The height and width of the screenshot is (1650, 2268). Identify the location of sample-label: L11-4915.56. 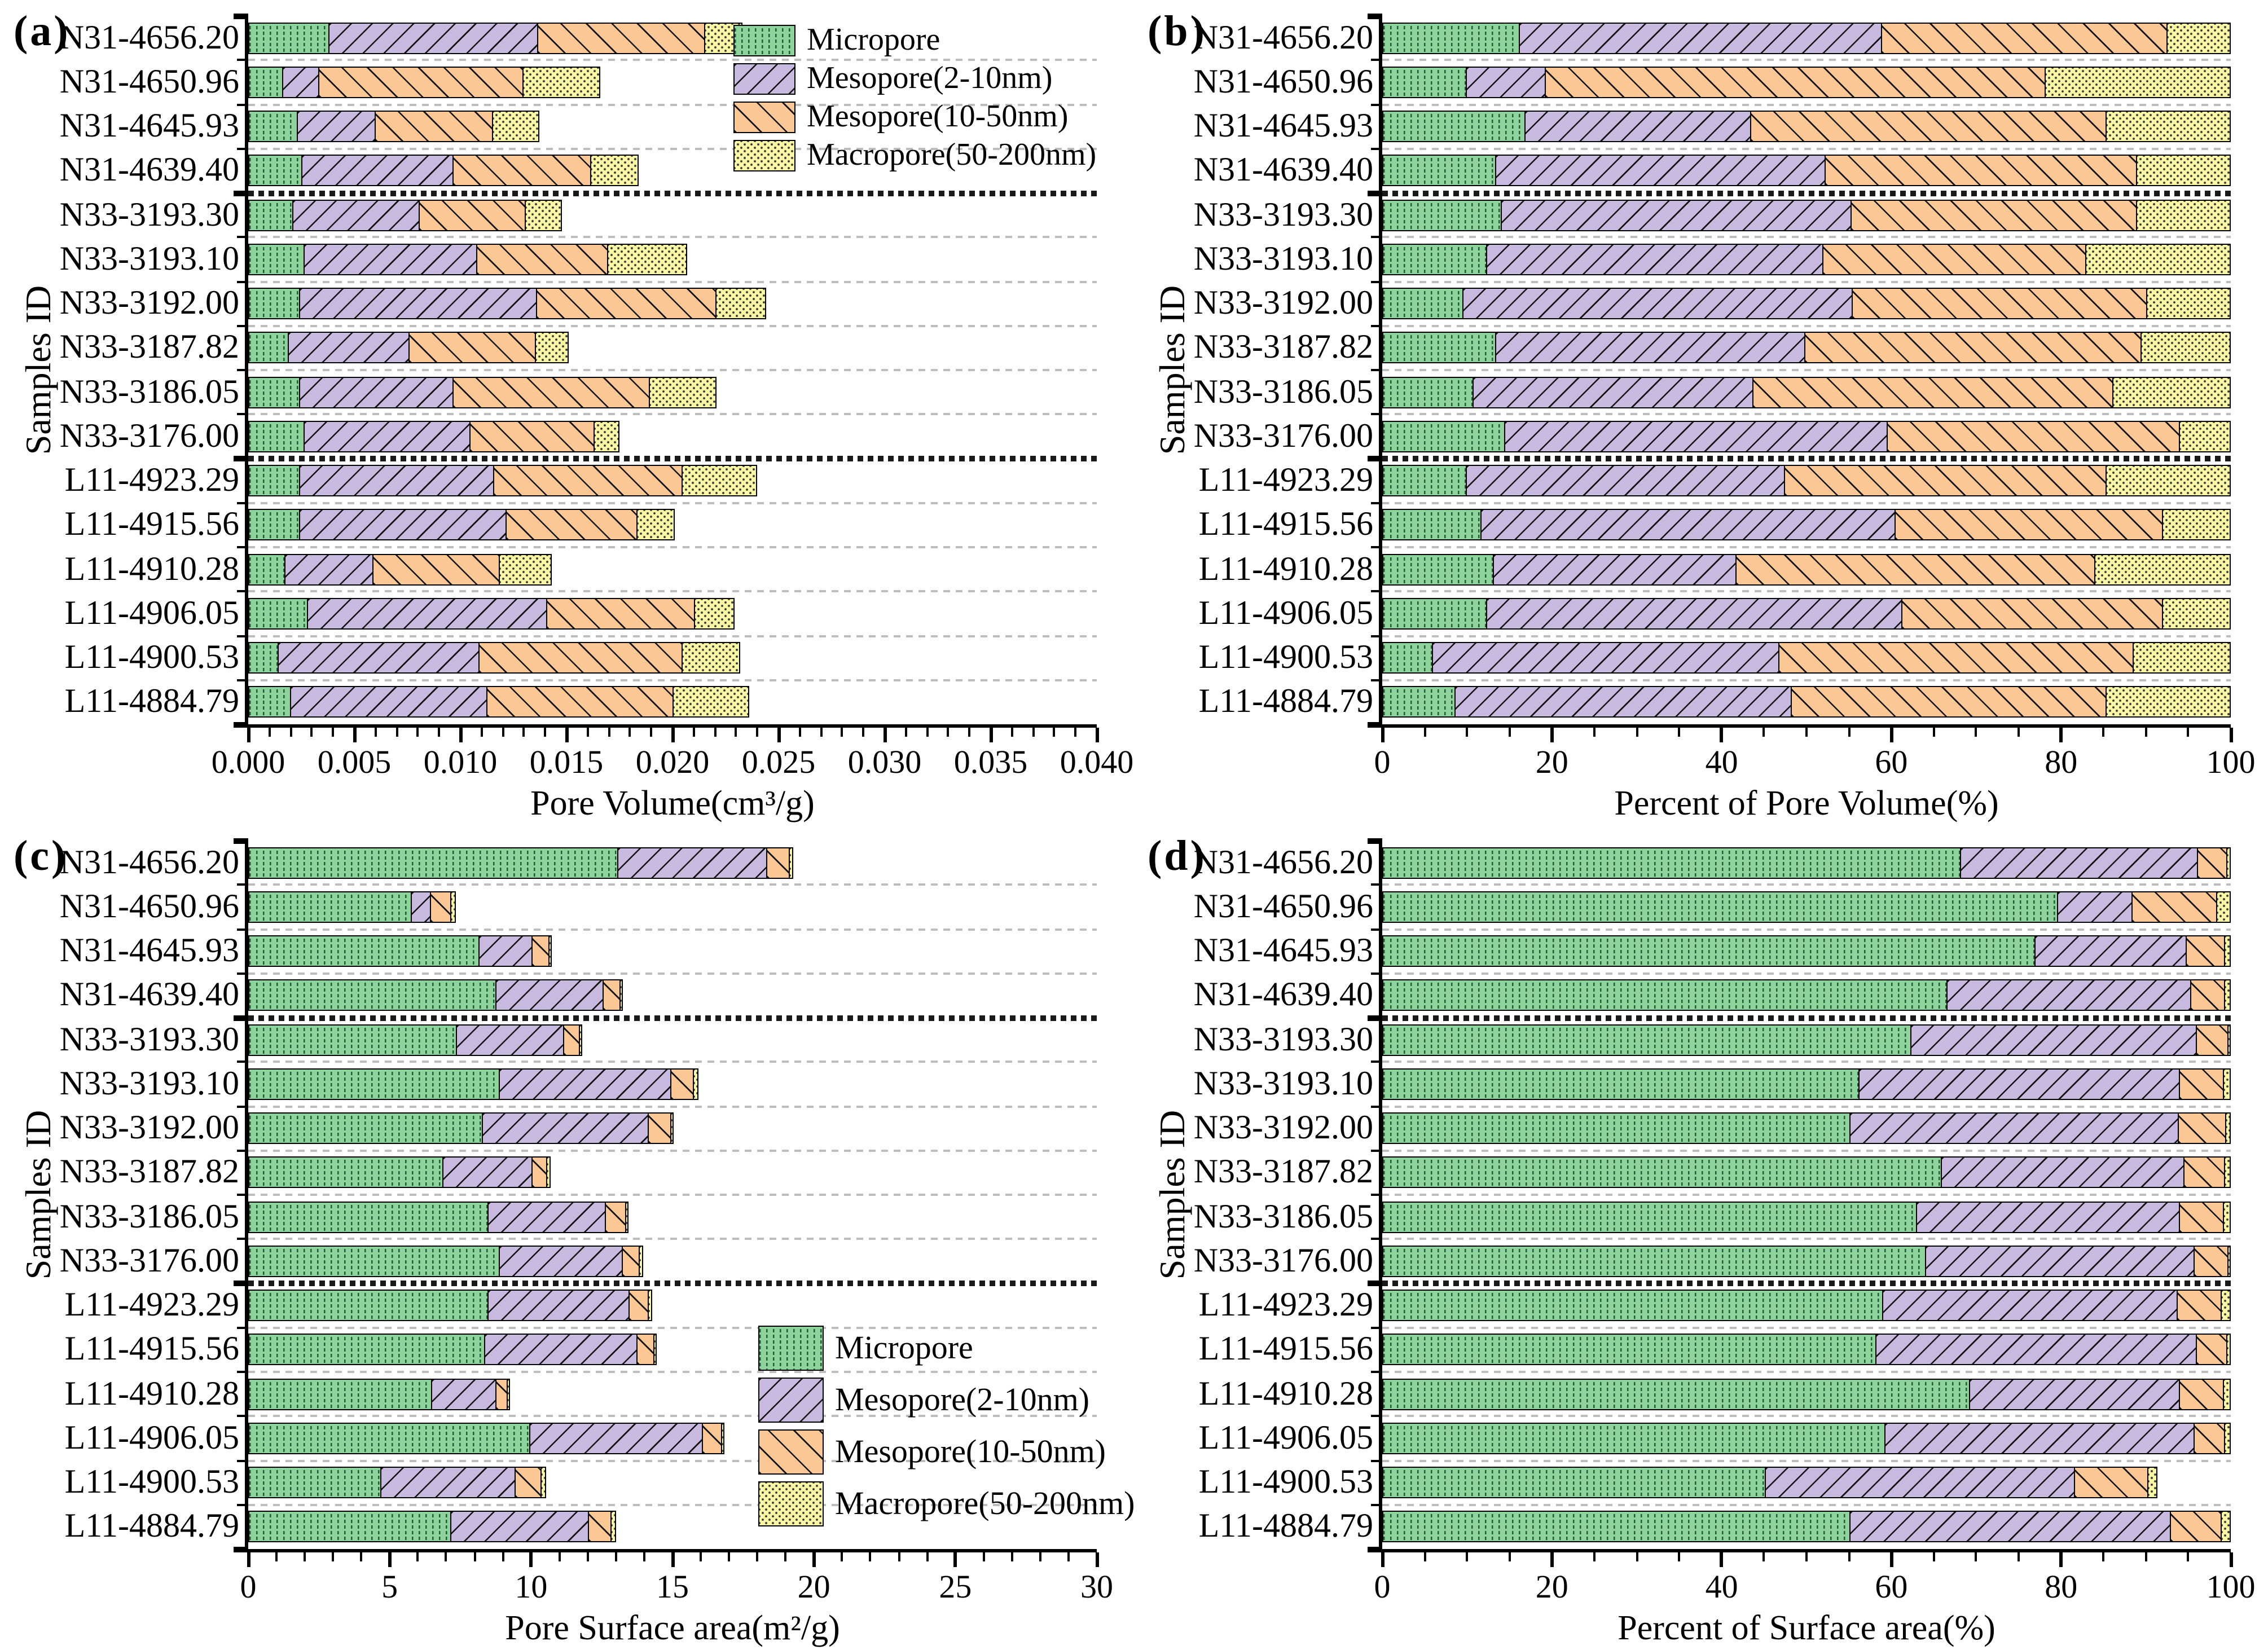
(151, 524).